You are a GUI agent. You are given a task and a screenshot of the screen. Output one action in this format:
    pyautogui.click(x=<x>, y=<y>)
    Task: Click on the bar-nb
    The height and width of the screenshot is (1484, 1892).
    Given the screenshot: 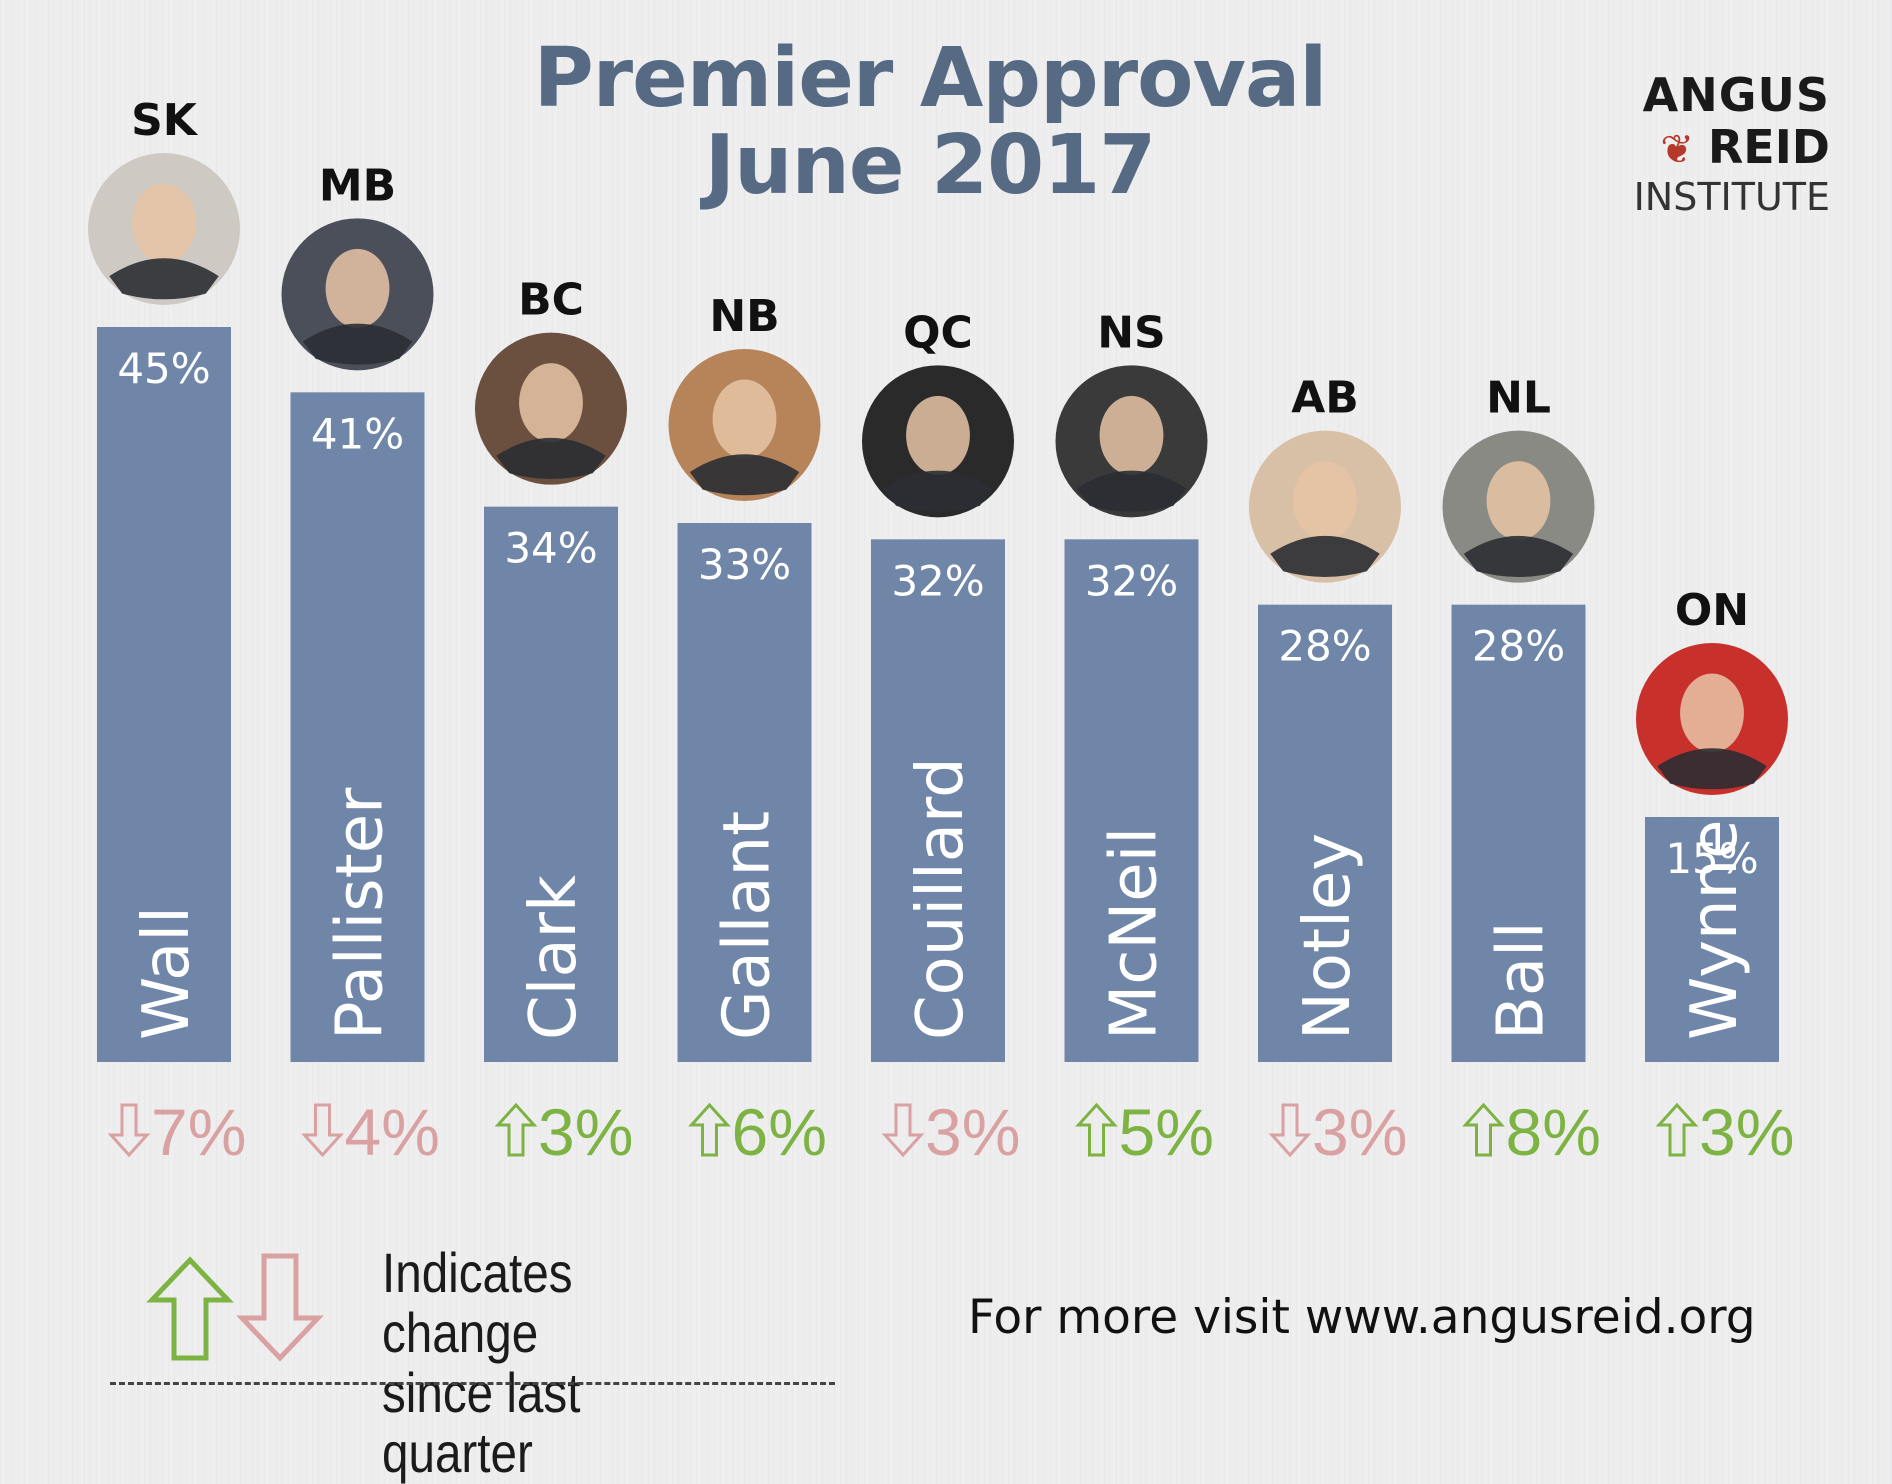 What is the action you would take?
    pyautogui.click(x=744, y=792)
    